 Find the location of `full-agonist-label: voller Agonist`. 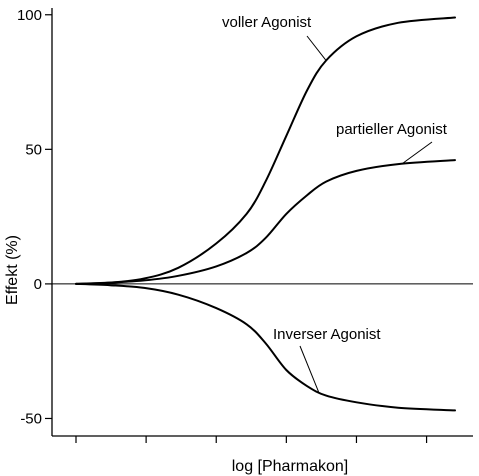

full-agonist-label: voller Agonist is located at coordinates (267, 22).